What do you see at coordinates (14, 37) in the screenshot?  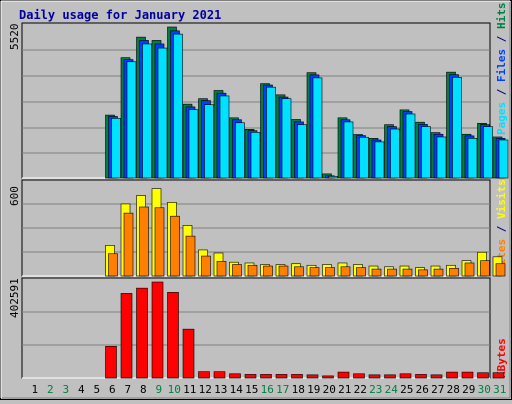 I see `panel-top-ymax-label: 5520` at bounding box center [14, 37].